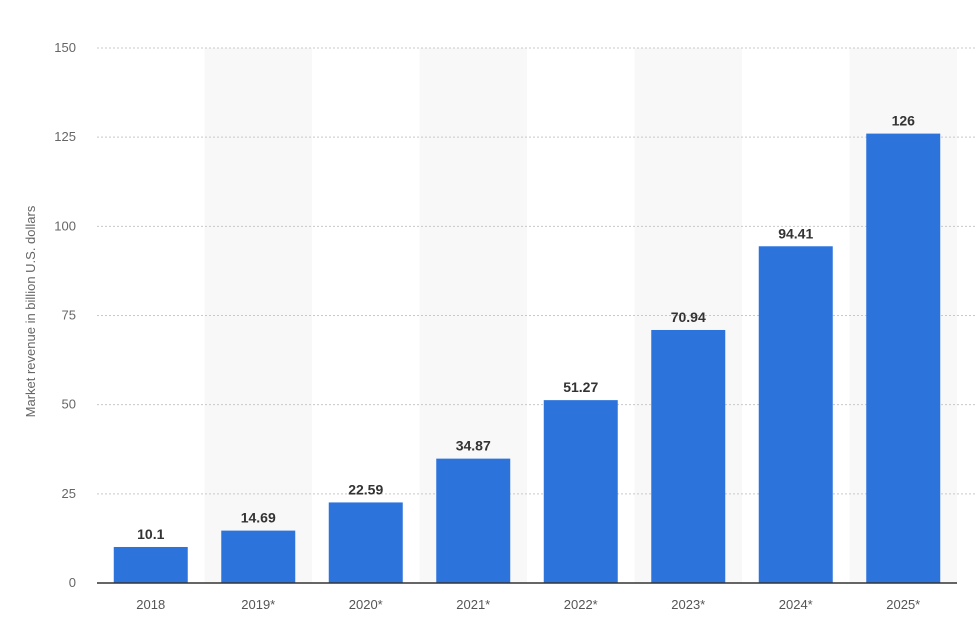  What do you see at coordinates (688, 317) in the screenshot?
I see `data-label: 70.94` at bounding box center [688, 317].